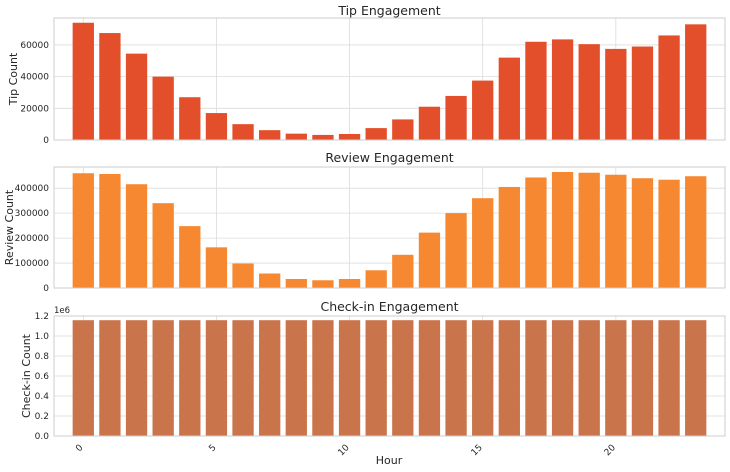 This screenshot has height=472, width=730. I want to click on review-engagement-y-tick-label: 400000, so click(32, 189).